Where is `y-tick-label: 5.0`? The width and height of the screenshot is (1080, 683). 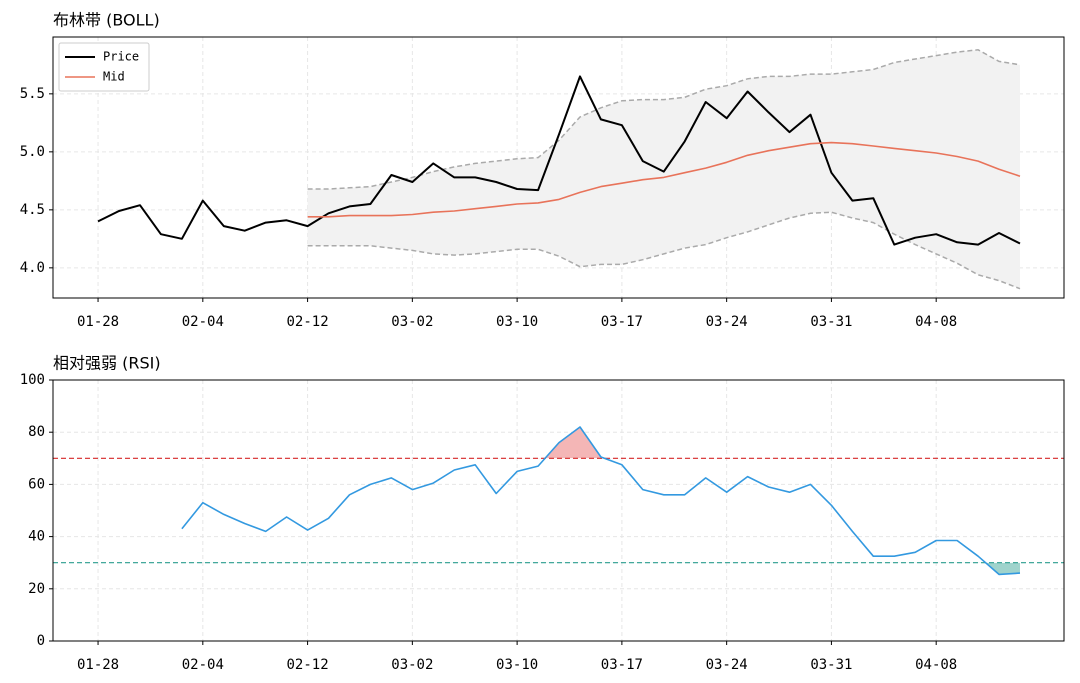 y-tick-label: 5.0 is located at coordinates (32, 152).